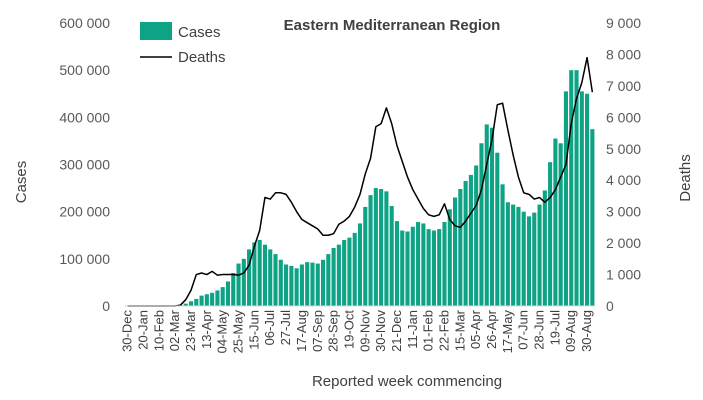  Describe the element at coordinates (623, 23) in the screenshot. I see `y2-tick-label: 9 000` at that location.